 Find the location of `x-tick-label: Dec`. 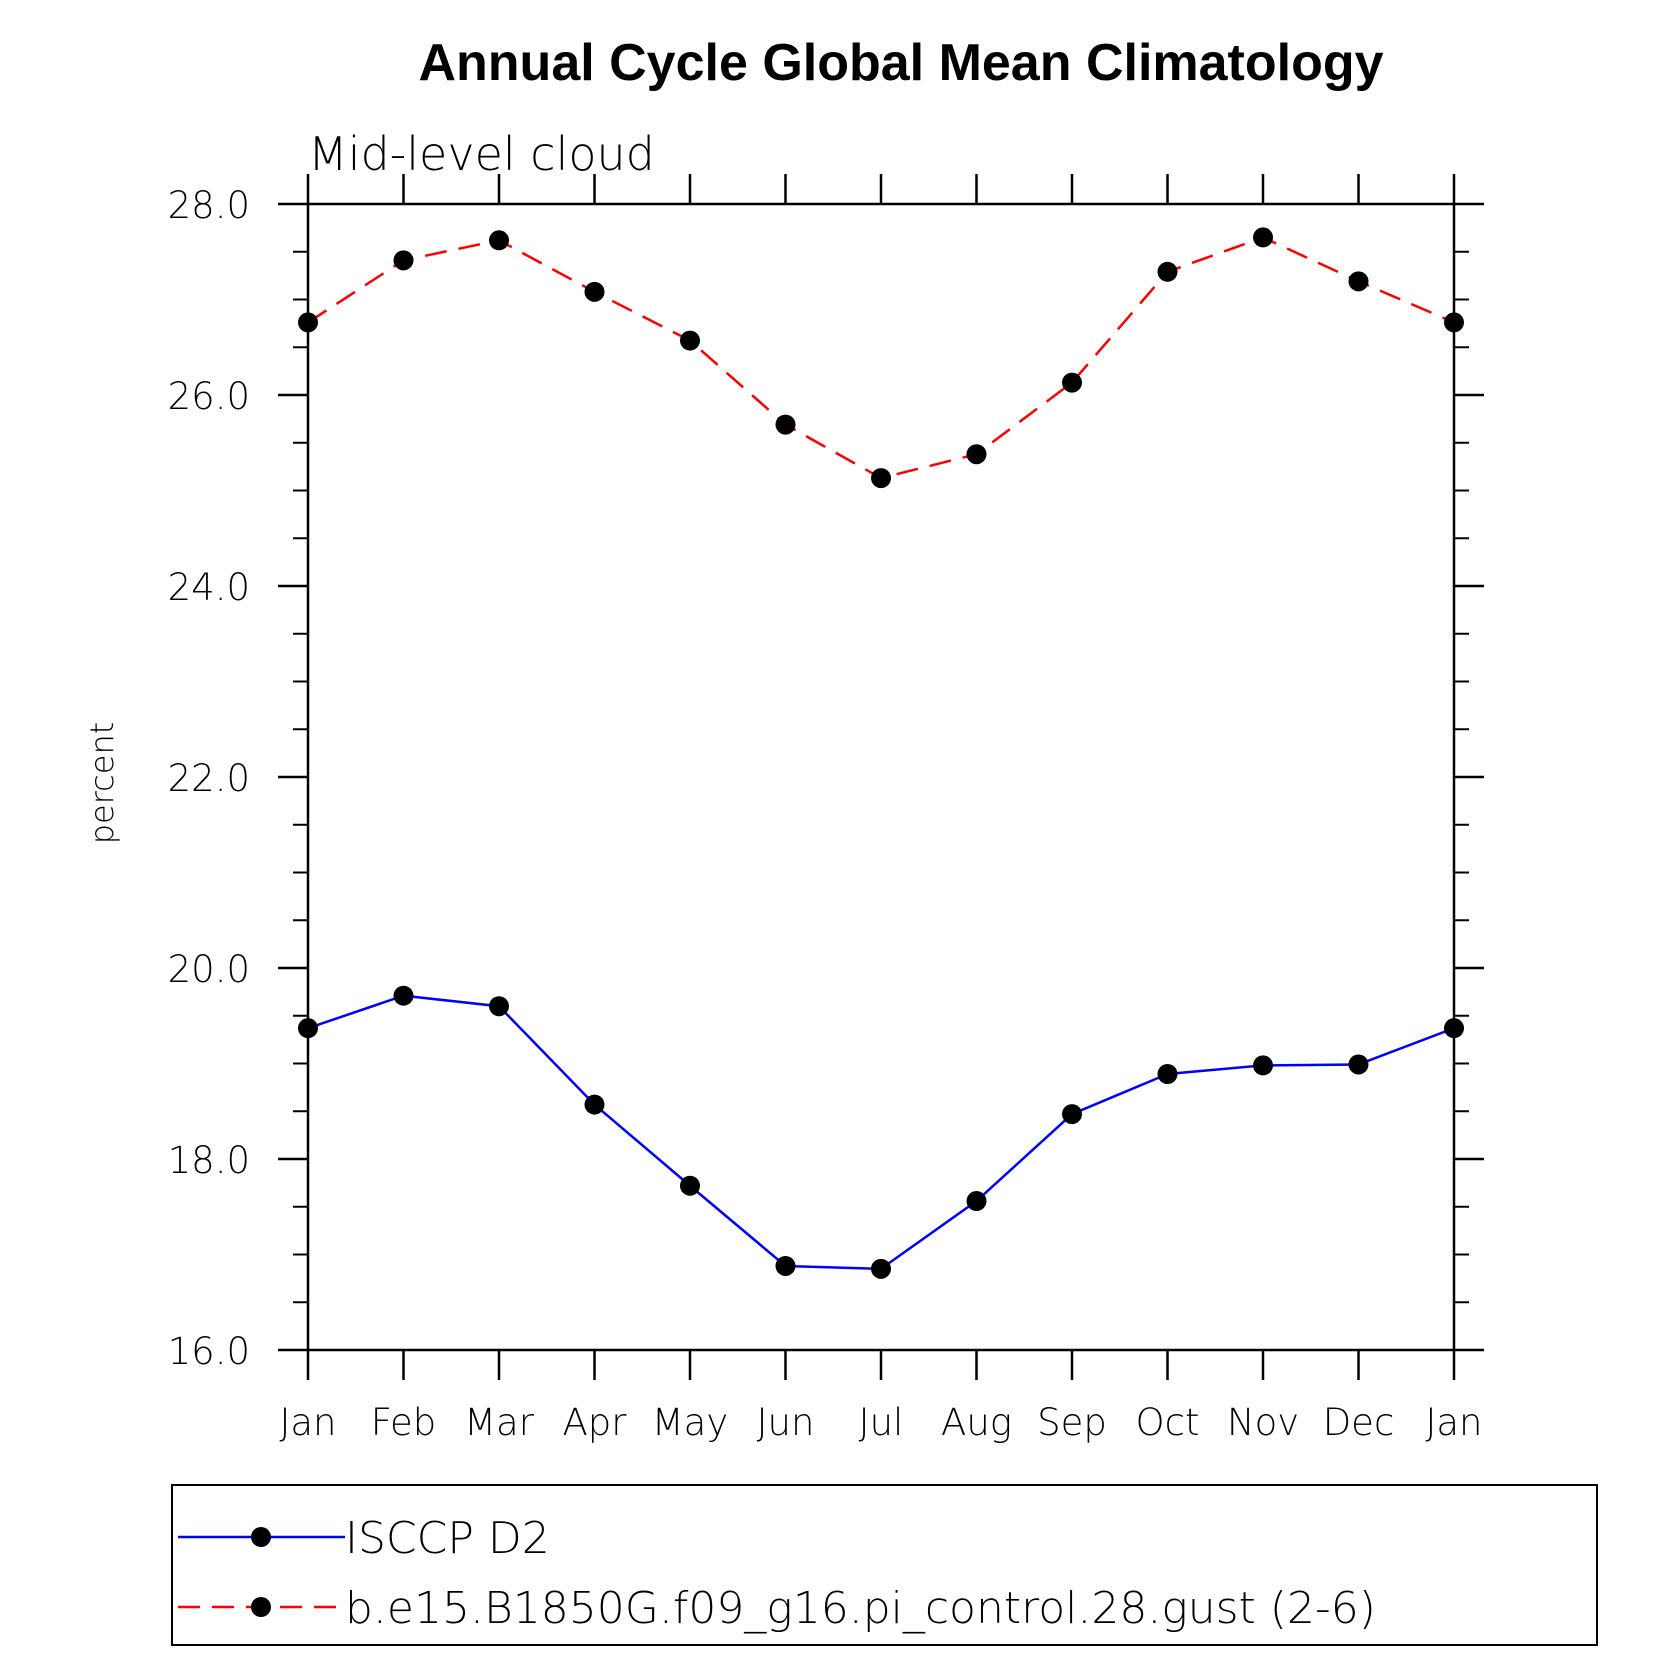

x-tick-label: Dec is located at coordinates (1359, 1422).